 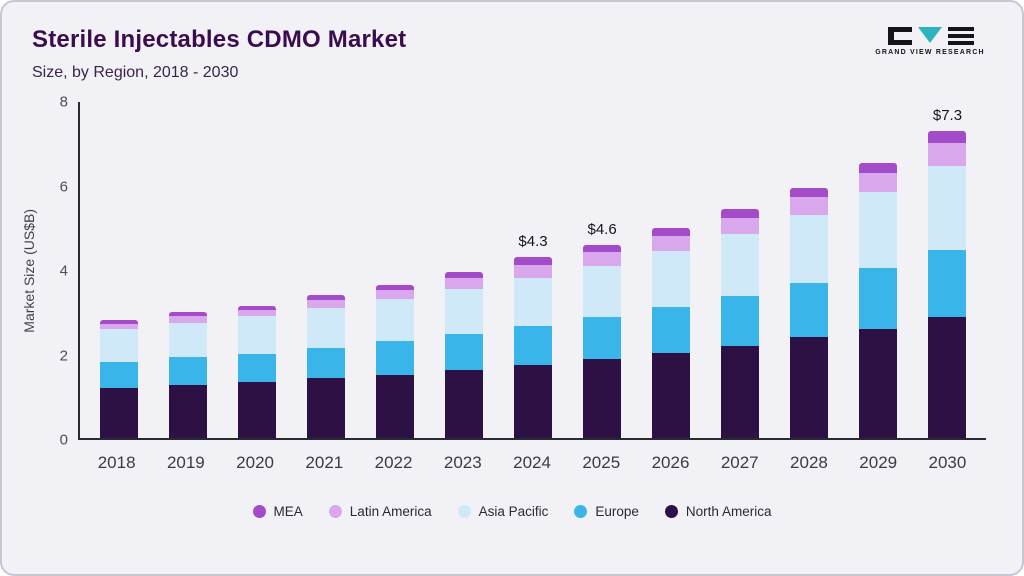 I want to click on legend-item-europe: Europe, so click(x=606, y=511).